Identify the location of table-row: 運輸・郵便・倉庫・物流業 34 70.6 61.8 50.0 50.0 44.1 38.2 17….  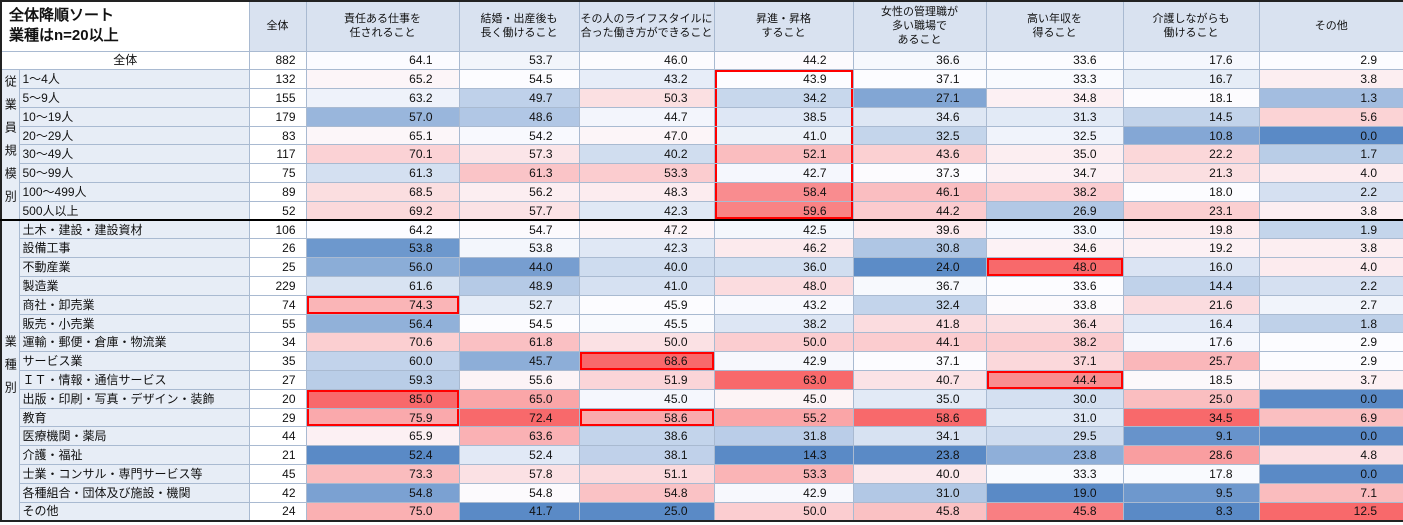
(702, 342).